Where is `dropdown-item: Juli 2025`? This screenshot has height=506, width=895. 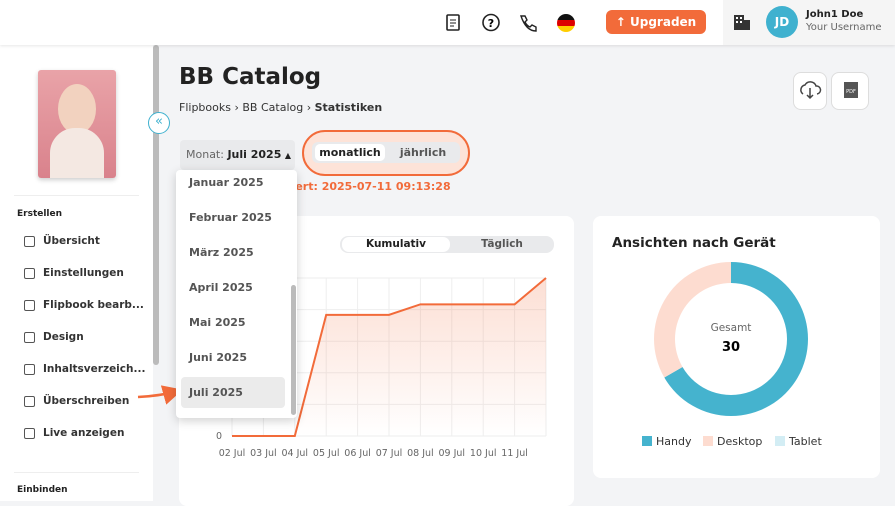 dropdown-item: Juli 2025 is located at coordinates (216, 392).